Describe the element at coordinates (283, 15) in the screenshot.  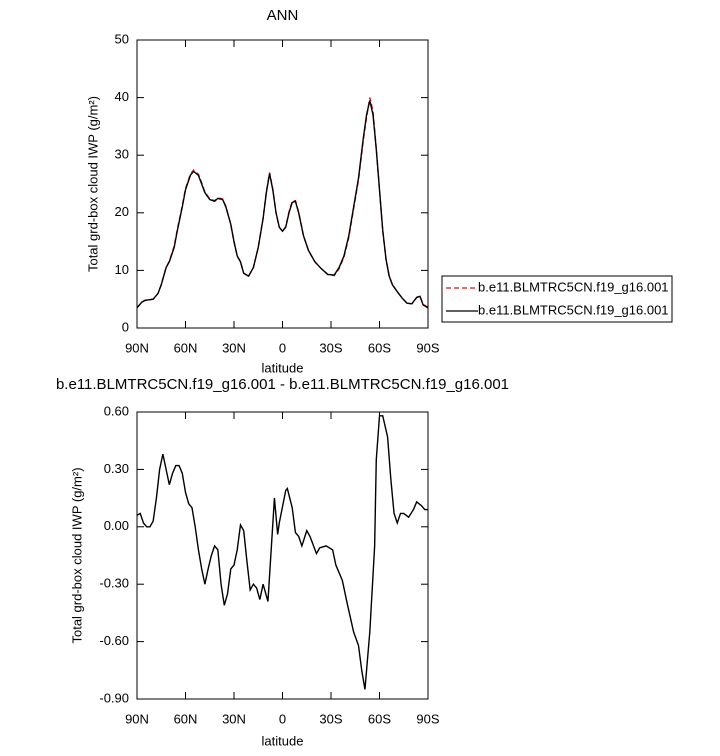
I see `chart-title: ANN` at that location.